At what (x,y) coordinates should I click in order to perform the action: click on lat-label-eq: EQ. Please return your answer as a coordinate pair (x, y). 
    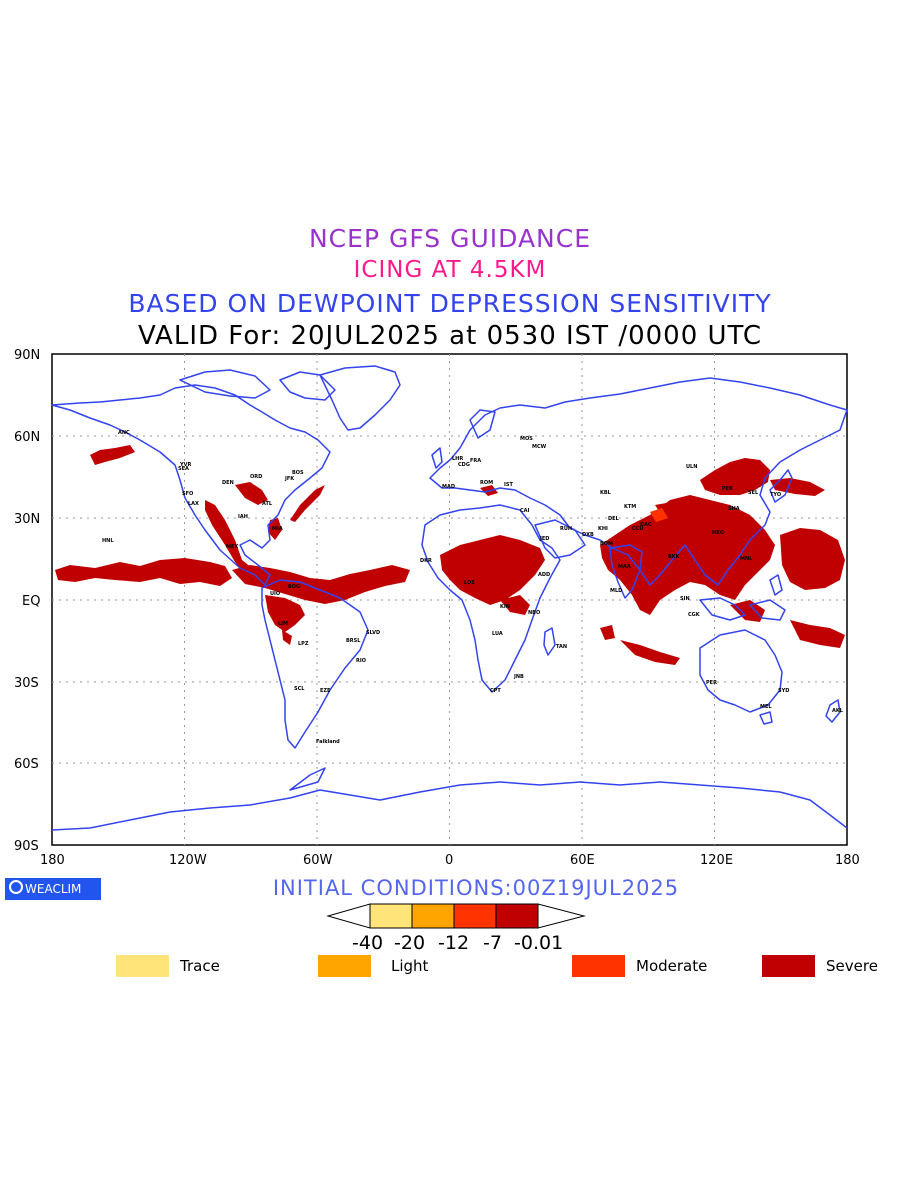
    Looking at the image, I should click on (31, 601).